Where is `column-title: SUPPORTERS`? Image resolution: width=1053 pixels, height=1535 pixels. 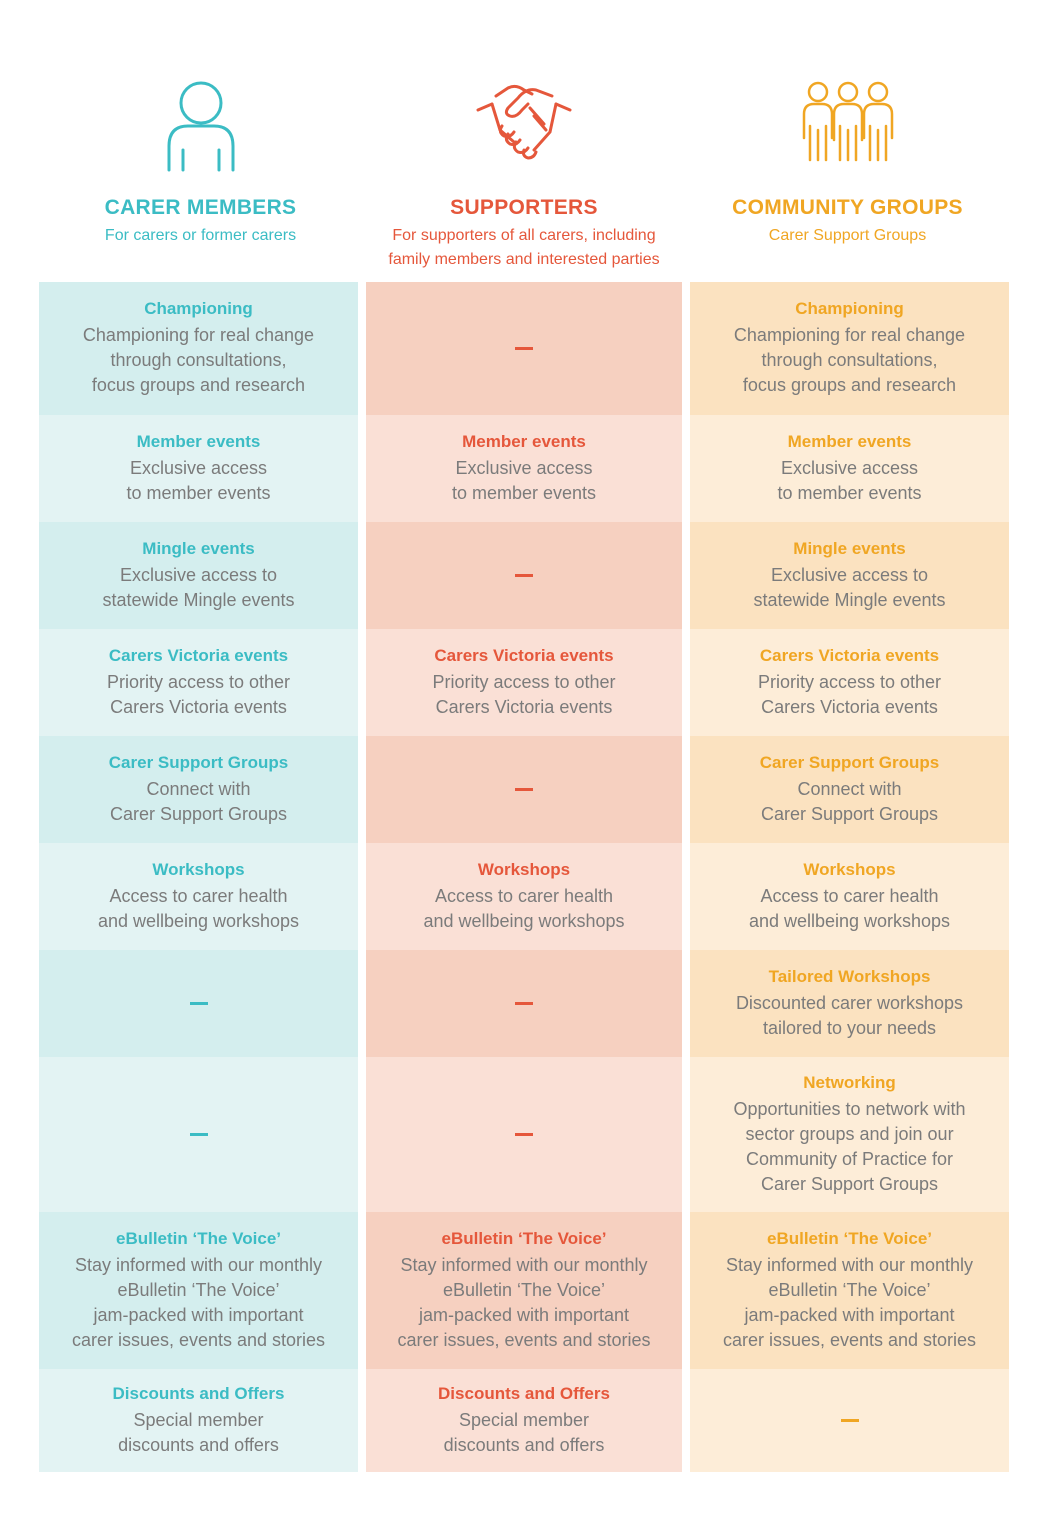 column-title: SUPPORTERS is located at coordinates (524, 207).